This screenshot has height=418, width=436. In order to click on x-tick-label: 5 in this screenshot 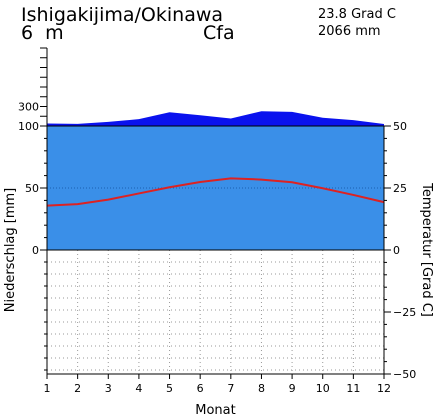, I will do `click(169, 388)`.